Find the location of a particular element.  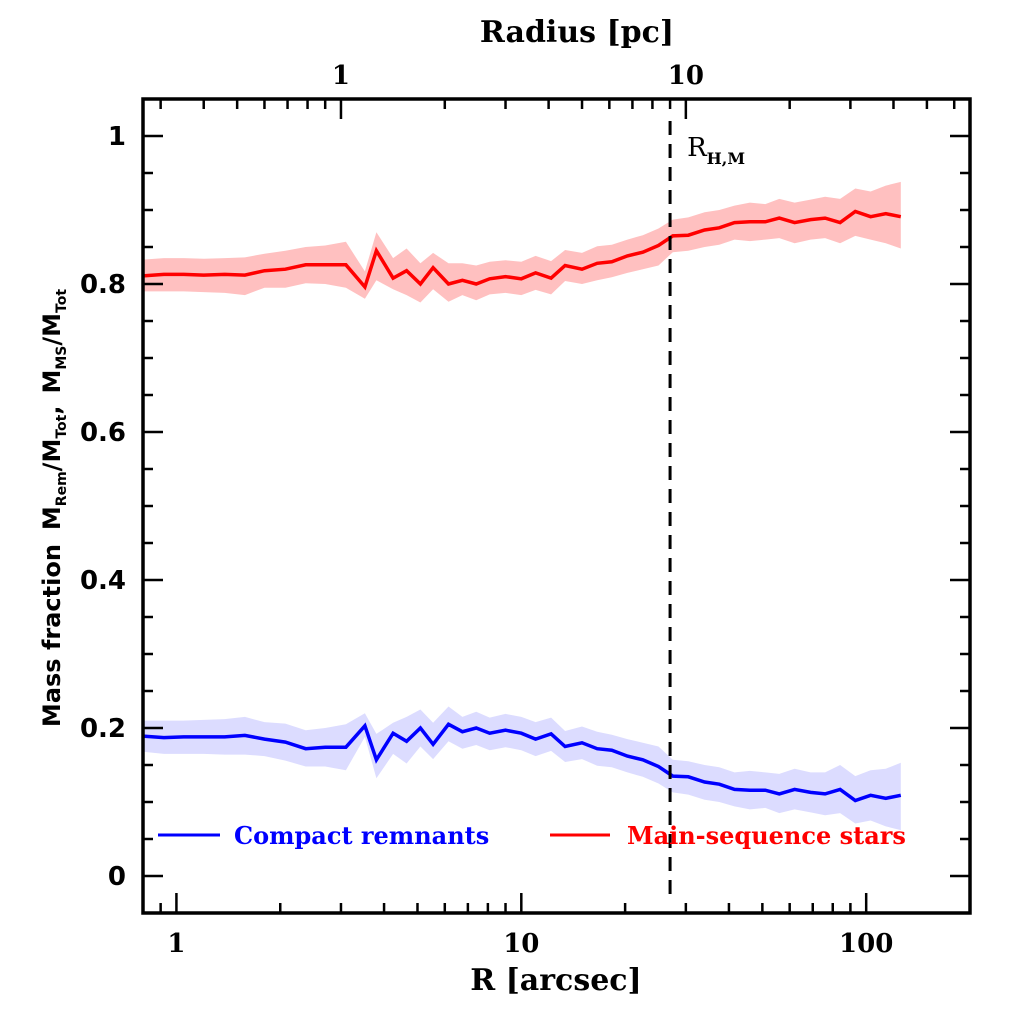

legend-label-compact-remnants: Compact remnants is located at coordinates (361, 835).